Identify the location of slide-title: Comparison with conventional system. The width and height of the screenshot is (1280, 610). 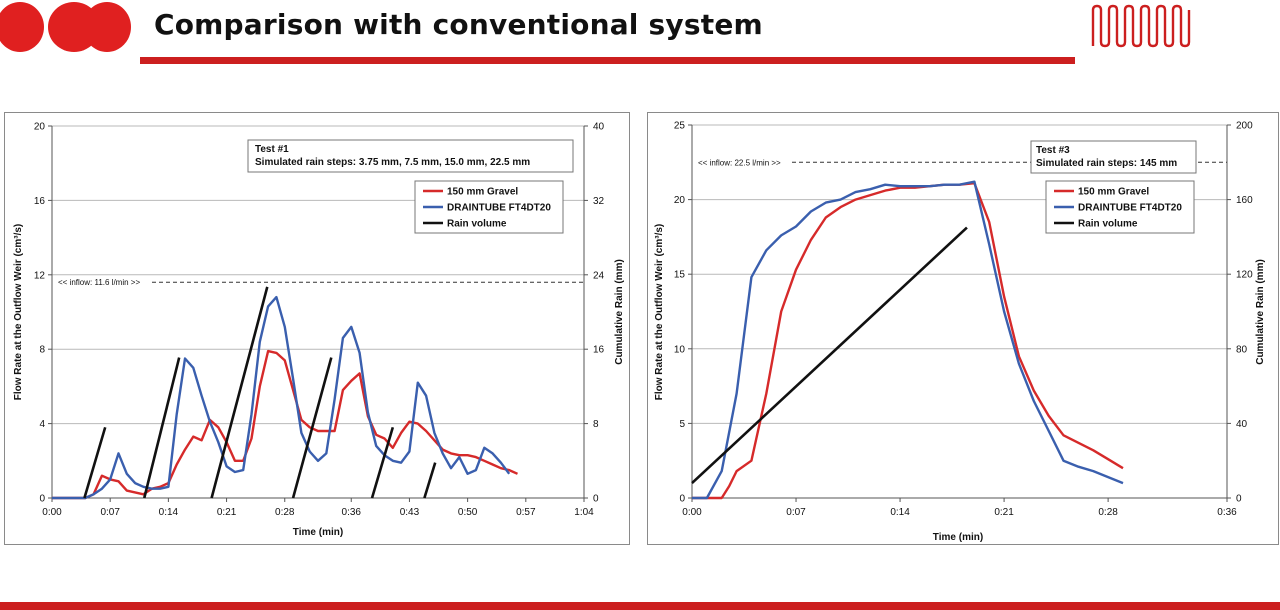
(458, 24).